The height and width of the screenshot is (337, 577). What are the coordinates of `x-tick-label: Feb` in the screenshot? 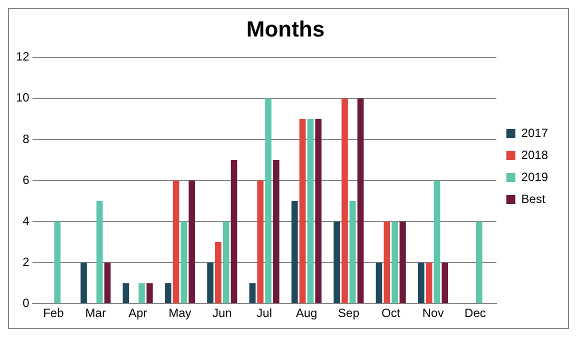 It's located at (53, 313).